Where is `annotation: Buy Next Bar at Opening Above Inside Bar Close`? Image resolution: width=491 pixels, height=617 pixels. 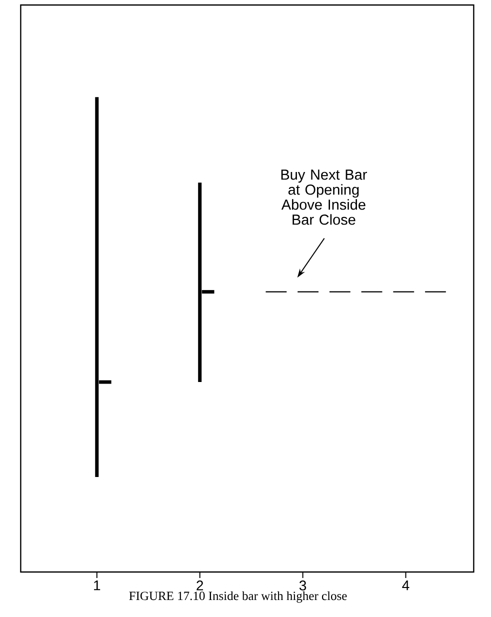 annotation: Buy Next Bar at Opening Above Inside Bar Close is located at coordinates (324, 197).